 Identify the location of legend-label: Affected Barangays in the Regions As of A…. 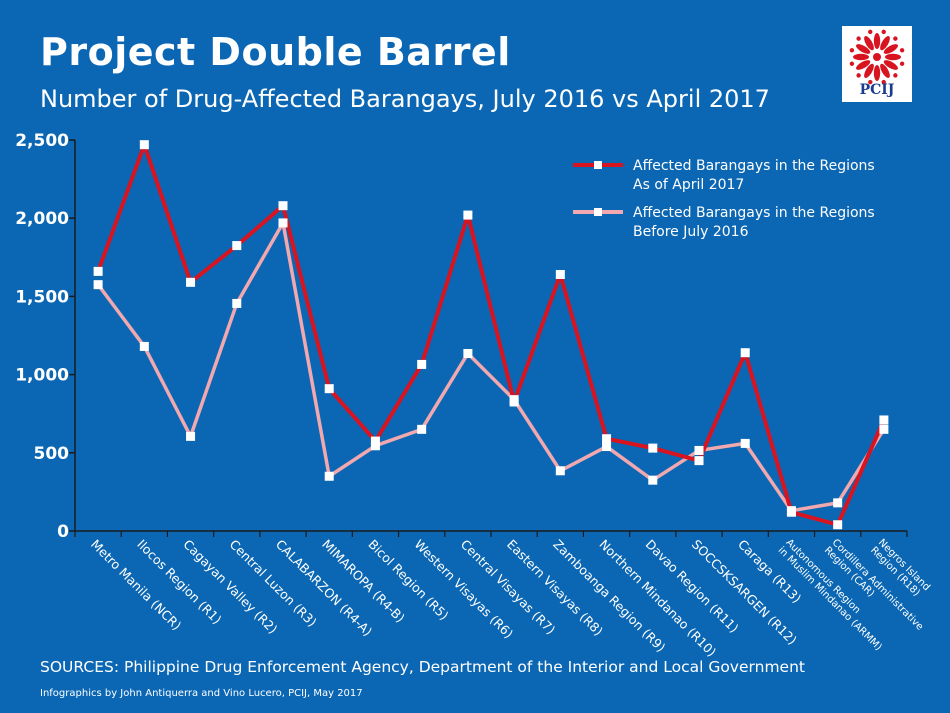
(754, 175).